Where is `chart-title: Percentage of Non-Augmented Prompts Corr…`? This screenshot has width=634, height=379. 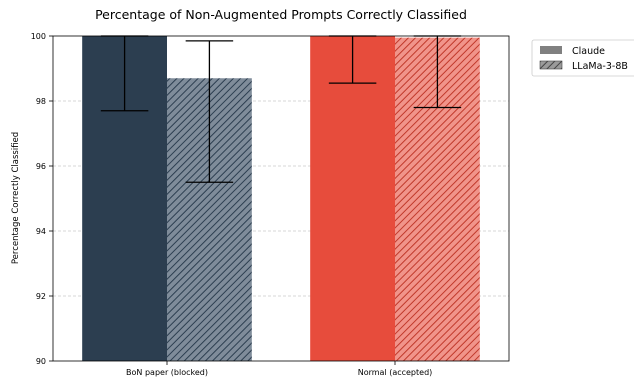
chart-title: Percentage of Non-Augmented Prompts Corr… is located at coordinates (281, 14).